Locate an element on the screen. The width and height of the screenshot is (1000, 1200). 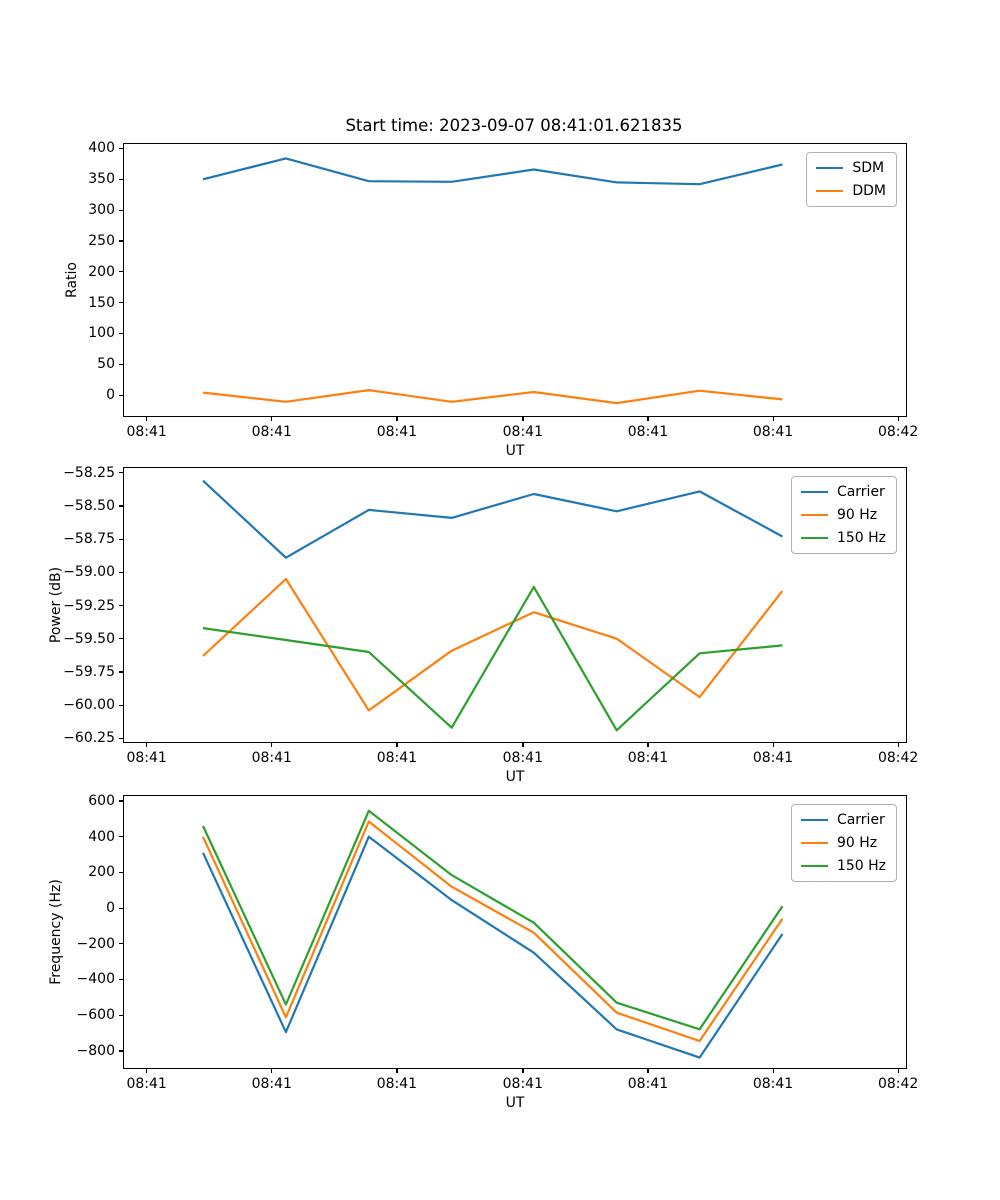
legend-entry: Carrier is located at coordinates (843, 820).